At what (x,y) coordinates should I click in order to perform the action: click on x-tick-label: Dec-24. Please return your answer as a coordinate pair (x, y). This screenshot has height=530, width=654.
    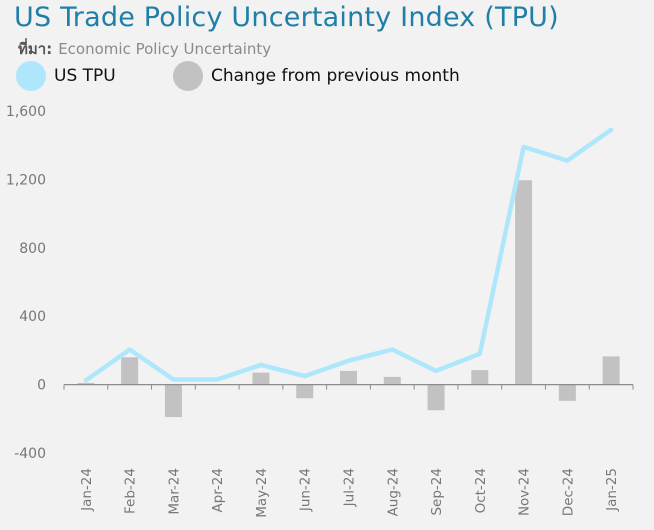
    Looking at the image, I should click on (568, 492).